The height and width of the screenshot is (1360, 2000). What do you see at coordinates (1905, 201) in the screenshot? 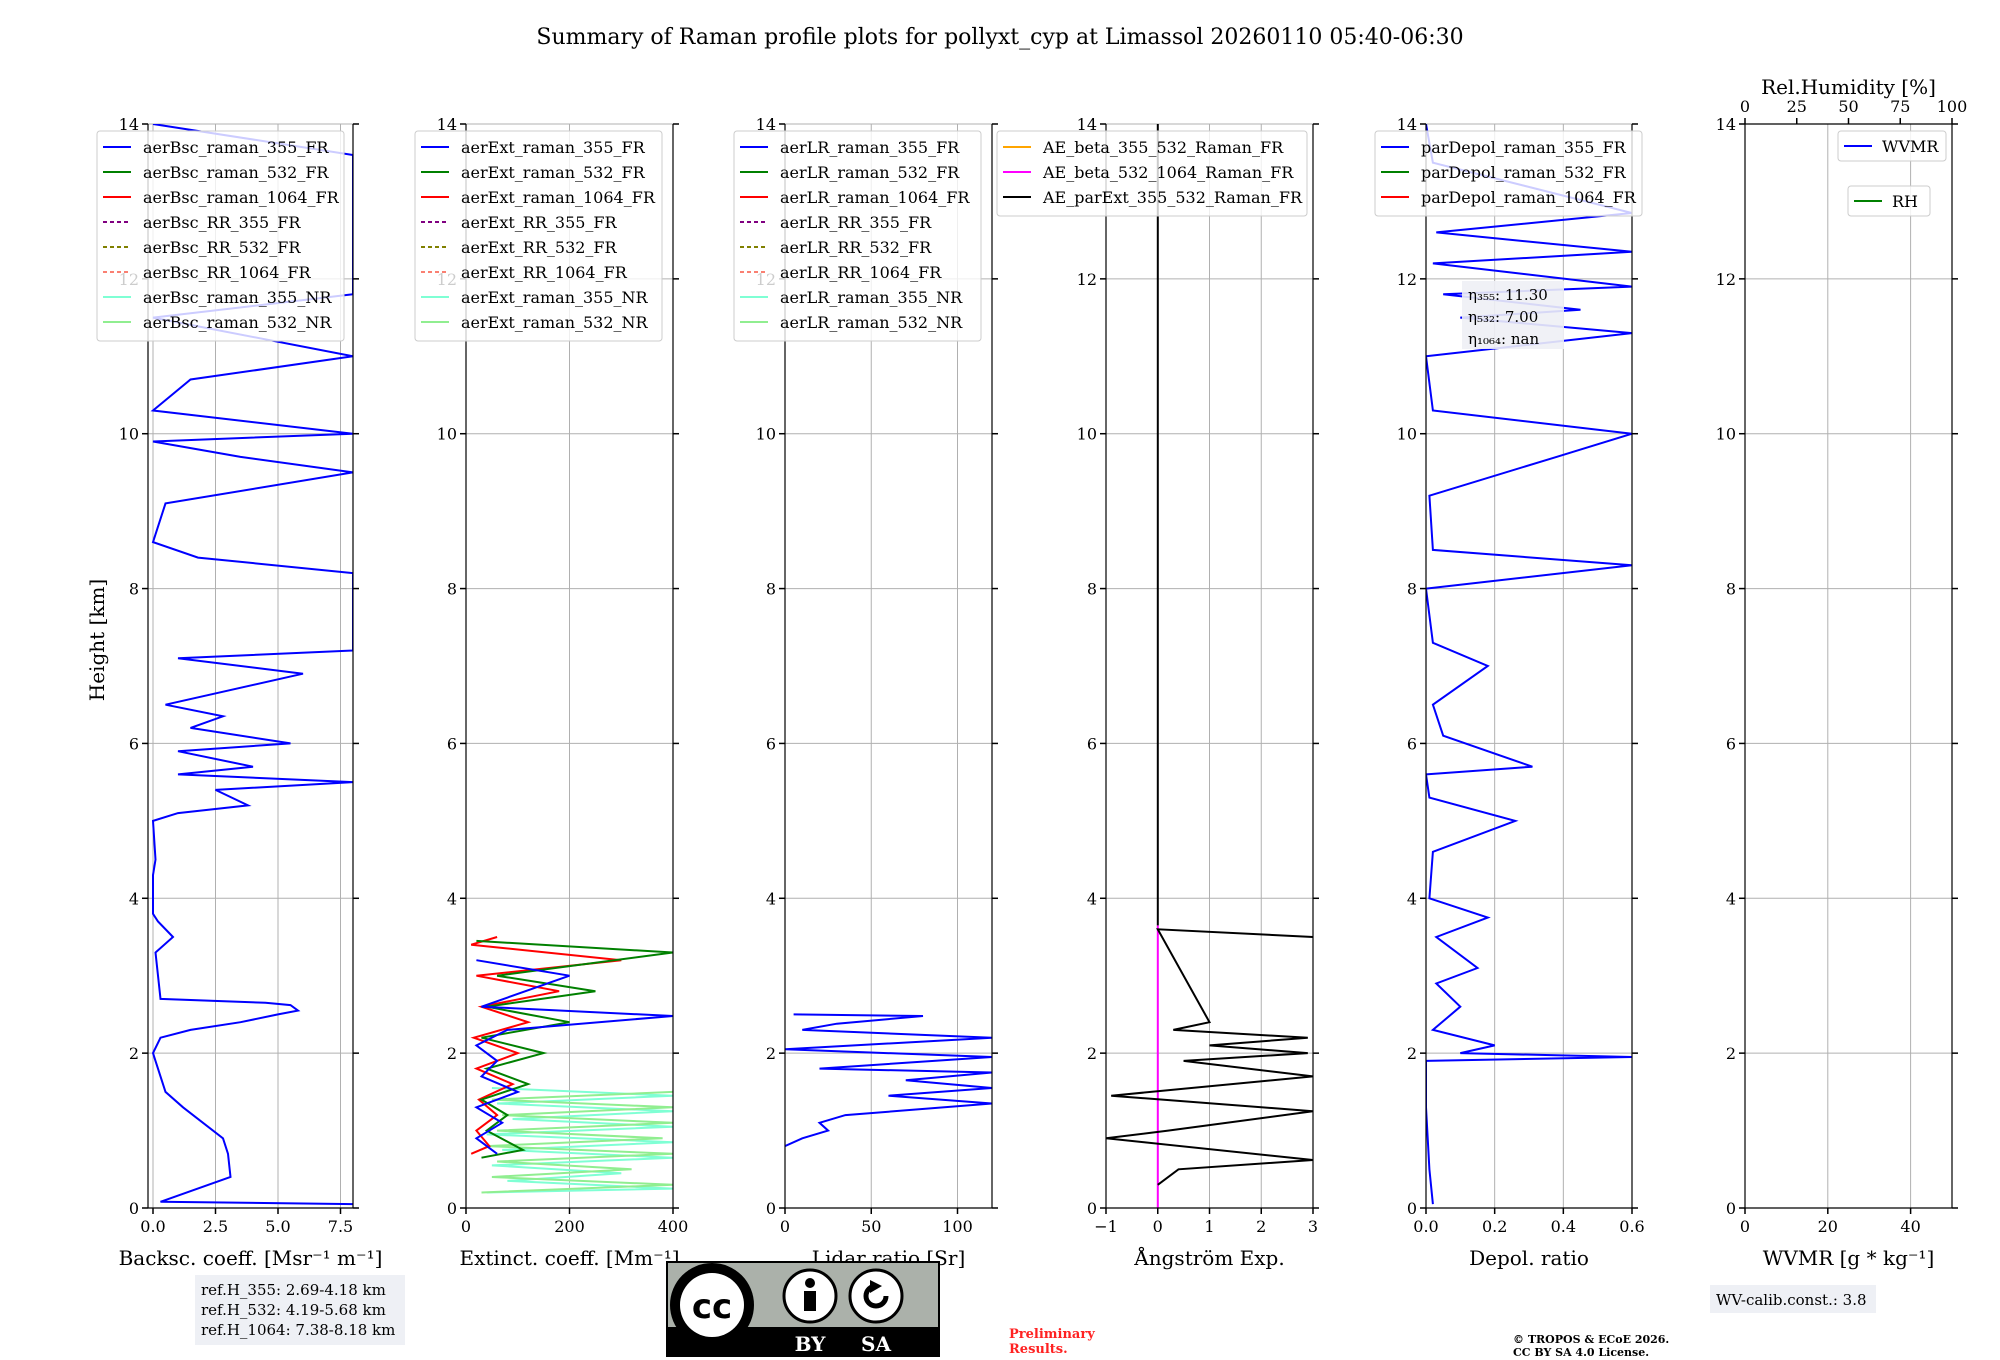
I see `legend-label: RH` at bounding box center [1905, 201].